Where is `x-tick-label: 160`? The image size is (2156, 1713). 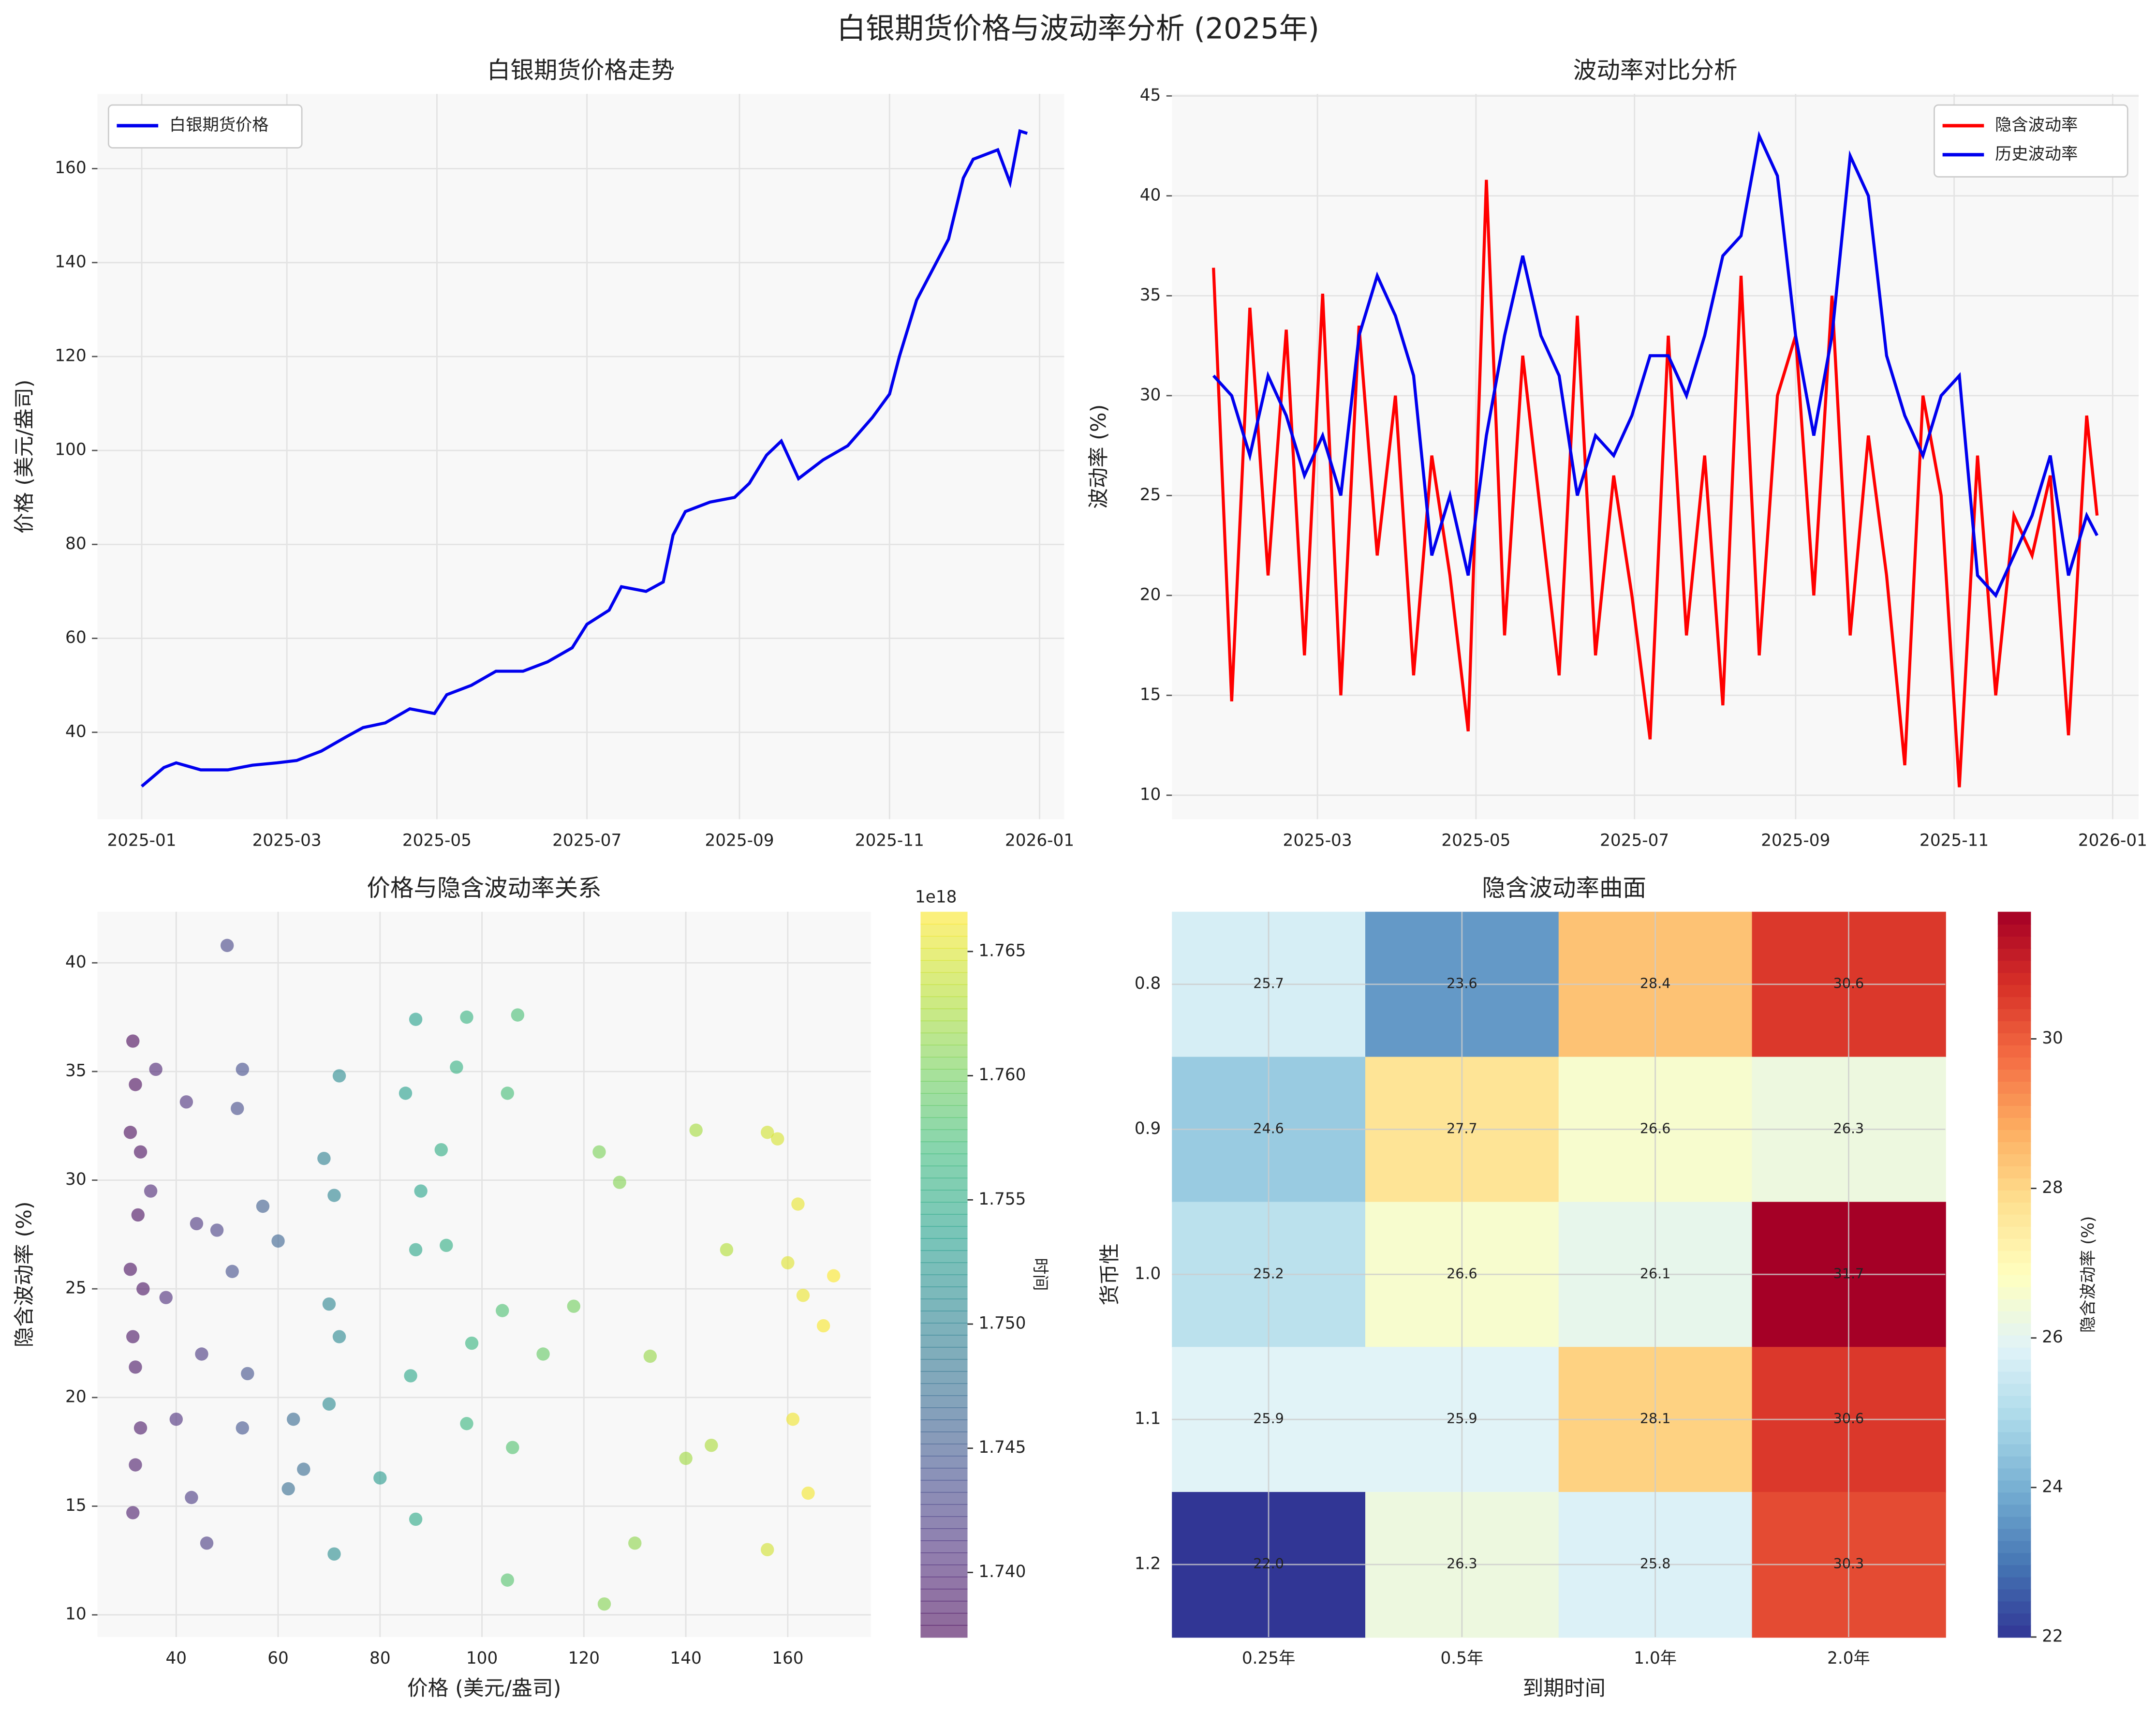
x-tick-label: 160 is located at coordinates (787, 1659).